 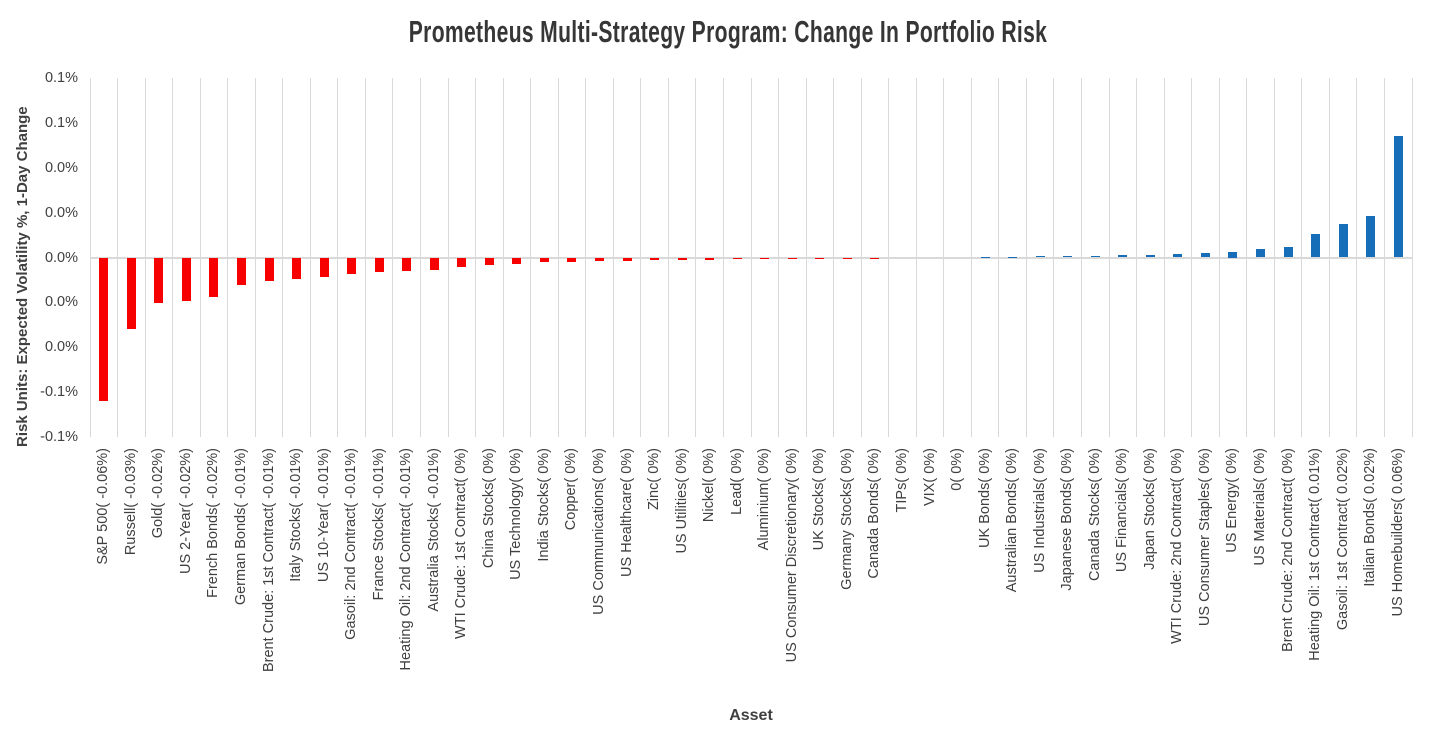 What do you see at coordinates (571, 489) in the screenshot?
I see `x-tick-label: Copper( 0%)` at bounding box center [571, 489].